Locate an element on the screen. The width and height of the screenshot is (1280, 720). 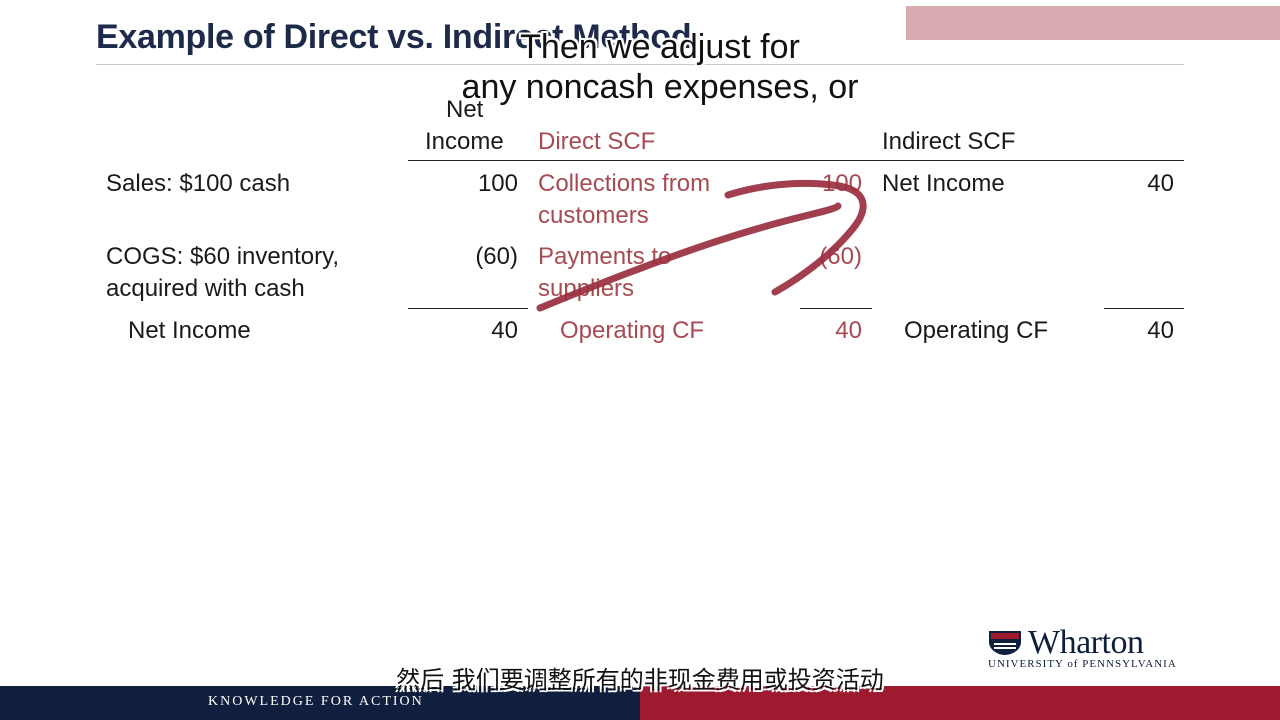
footer-tagline: KNOWLEDGE FOR ACTION is located at coordinates (316, 701).